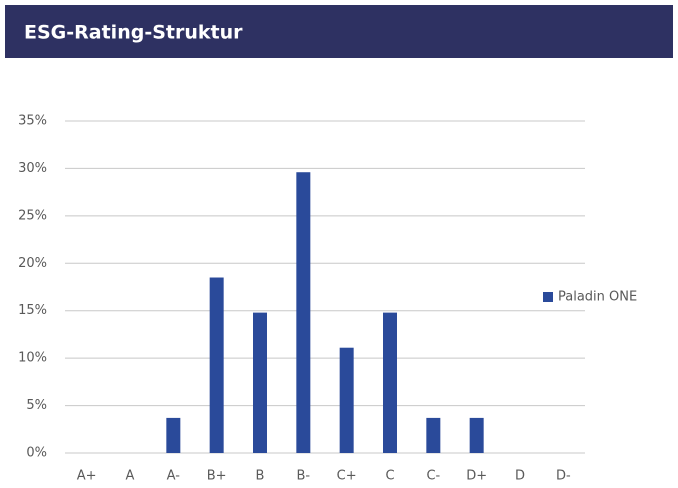  Describe the element at coordinates (32, 358) in the screenshot. I see `y-tick-label: 10%` at that location.